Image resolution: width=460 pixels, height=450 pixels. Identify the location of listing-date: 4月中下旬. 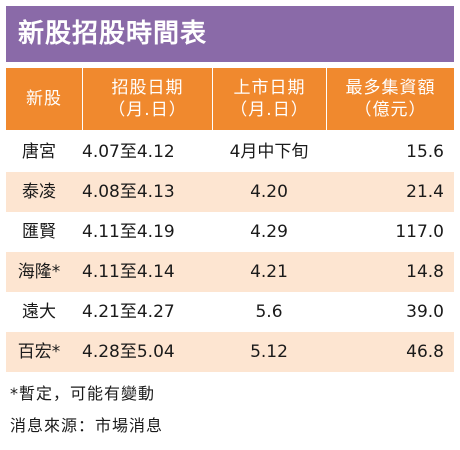
(269, 152).